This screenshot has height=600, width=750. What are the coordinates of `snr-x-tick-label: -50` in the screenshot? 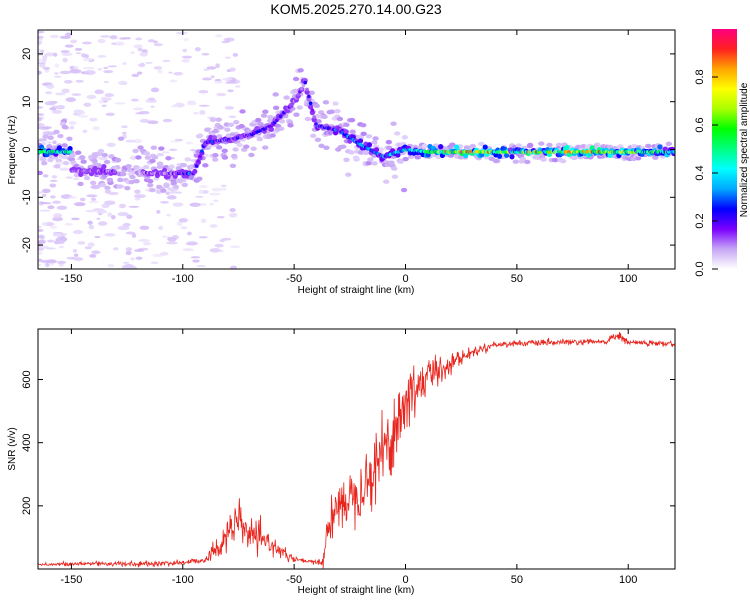 It's located at (294, 580).